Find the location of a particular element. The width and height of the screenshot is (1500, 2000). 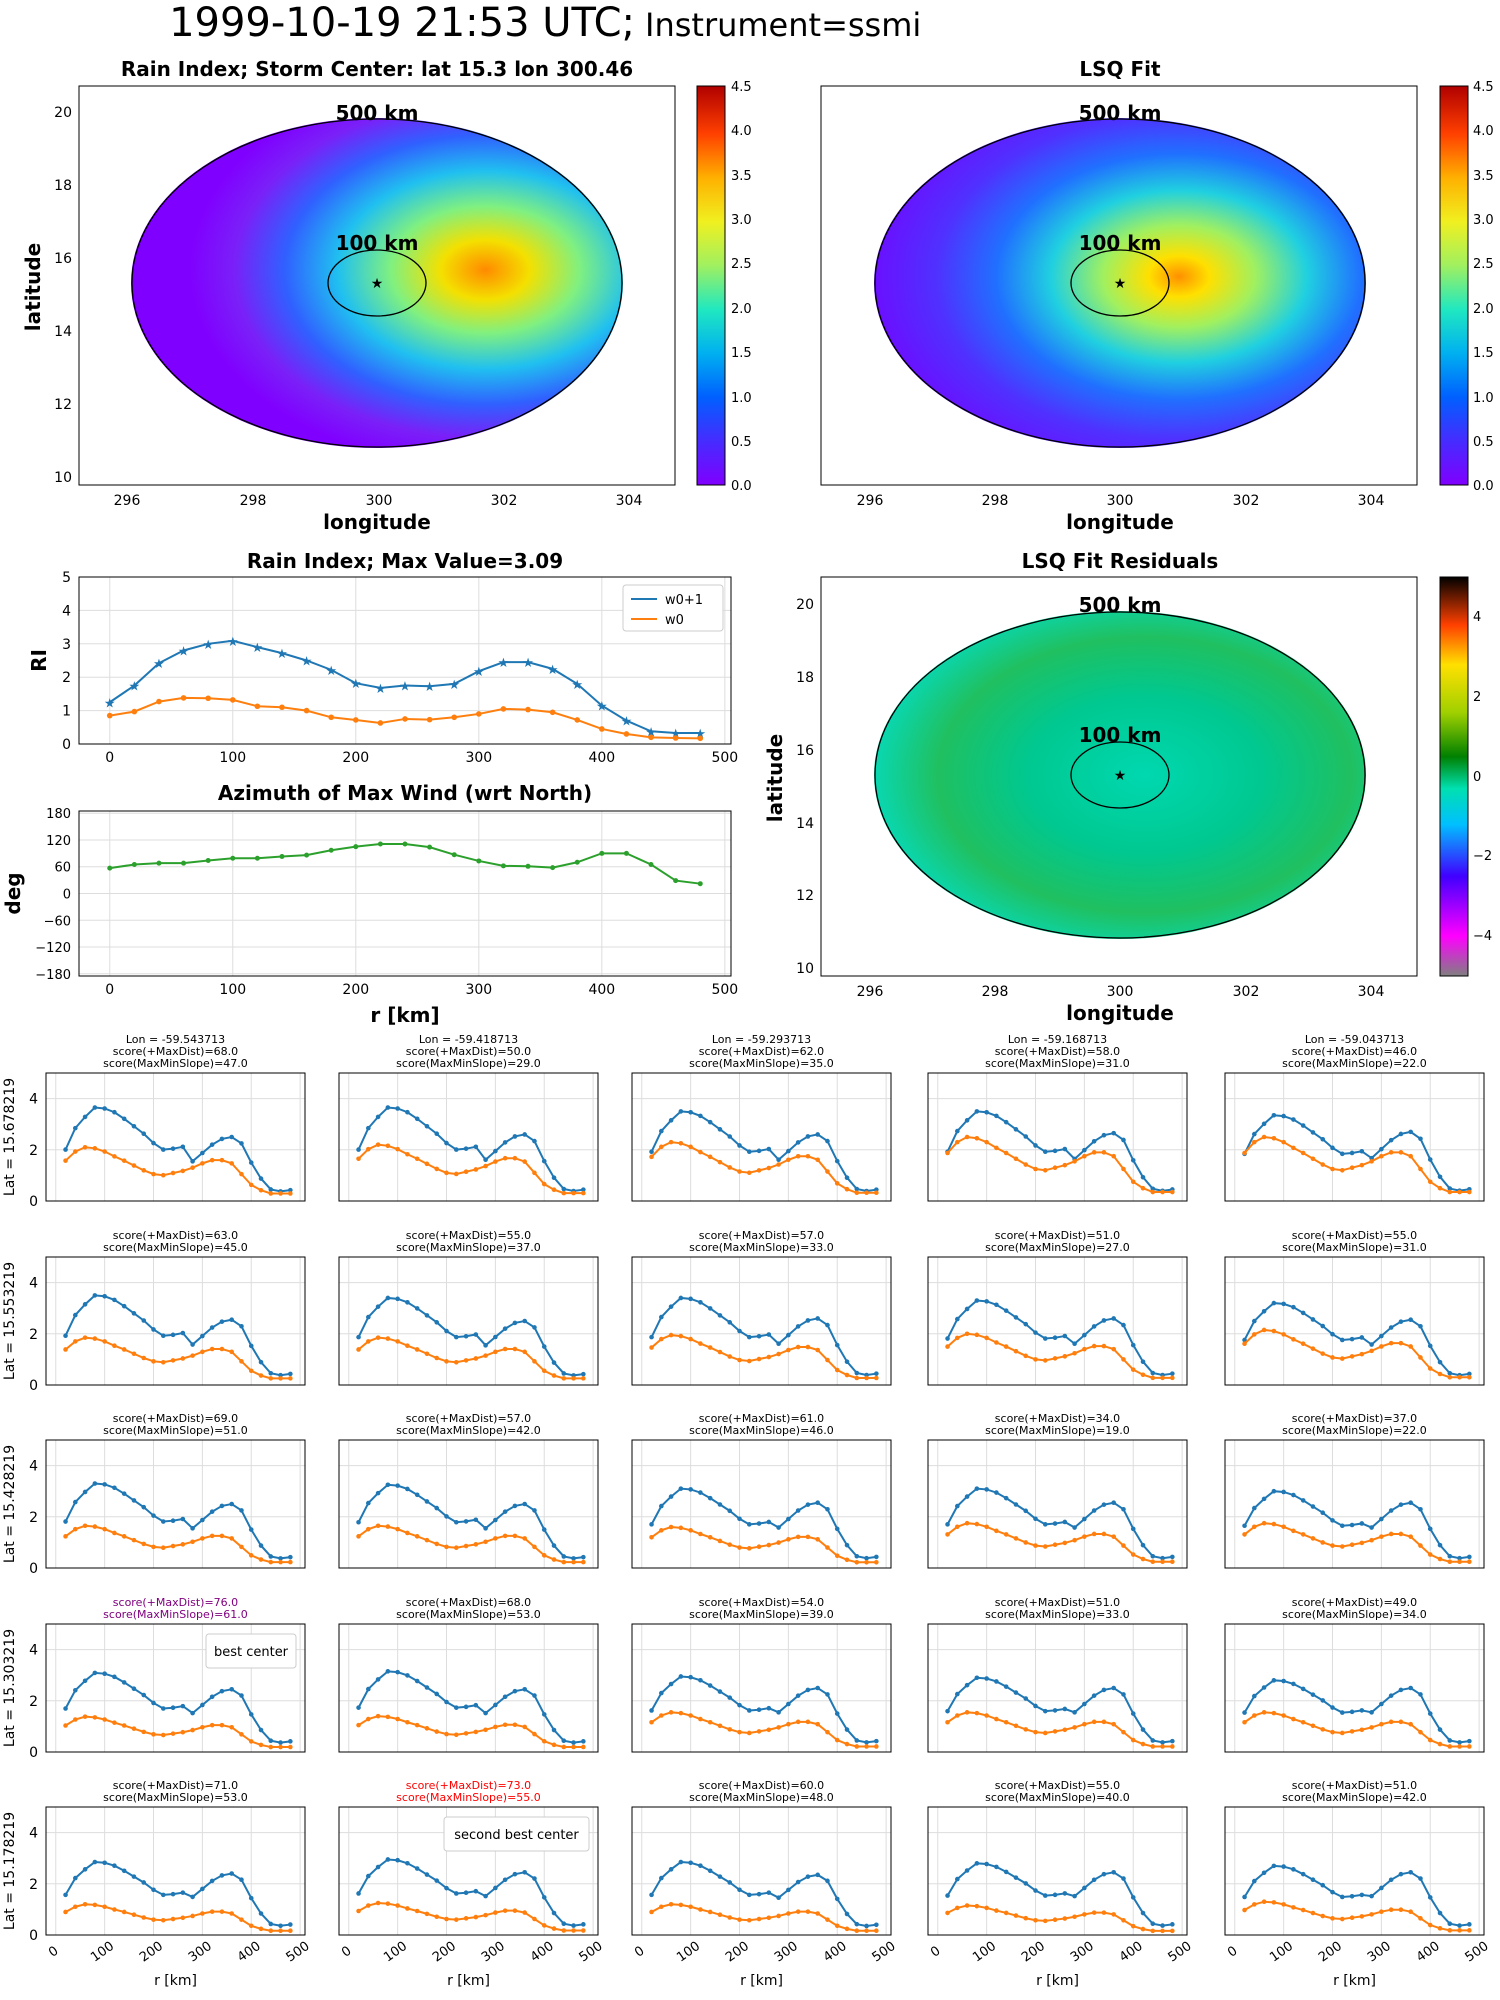

panel-xlabel: r [km] is located at coordinates (1057, 1981).